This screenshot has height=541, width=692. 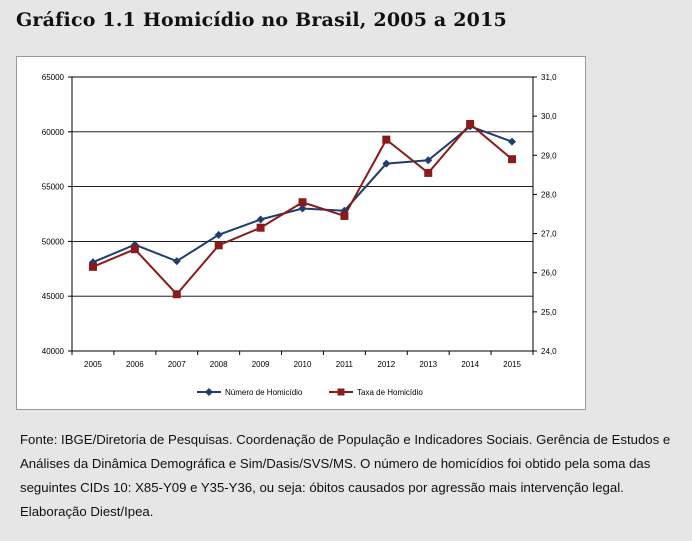 What do you see at coordinates (53, 77) in the screenshot?
I see `left-axis-tick-label: 65000` at bounding box center [53, 77].